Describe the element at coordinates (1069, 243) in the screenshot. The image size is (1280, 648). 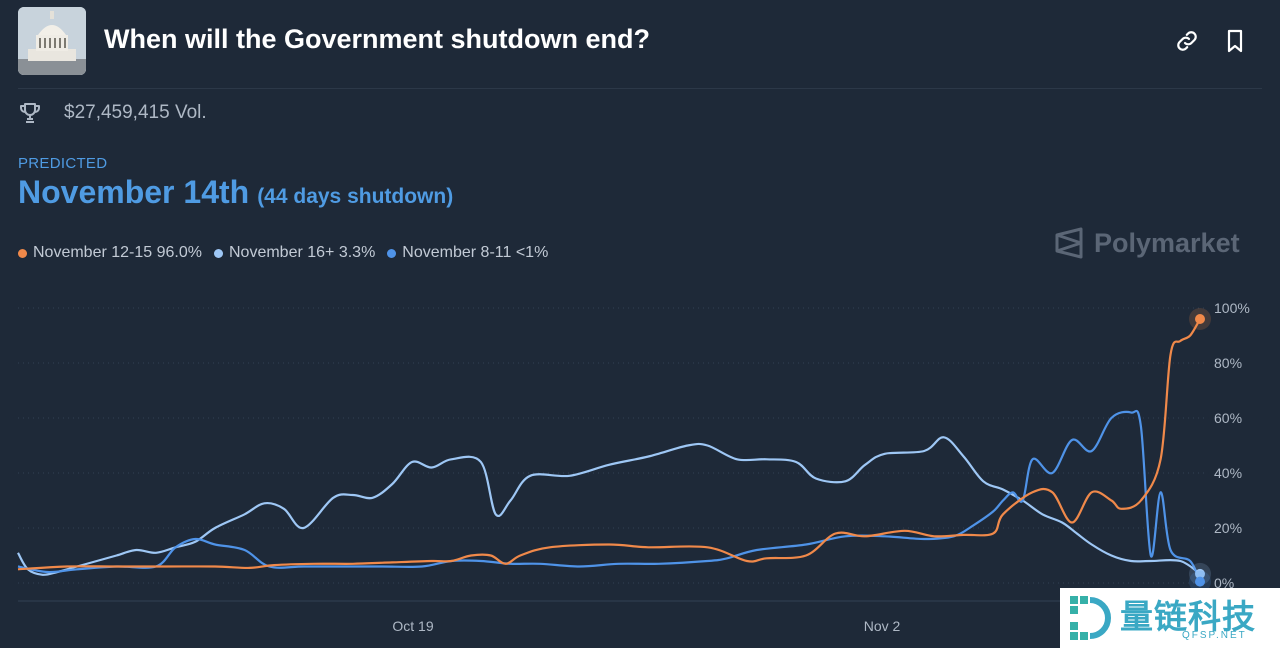
I see `polymarket-logo-icon` at that location.